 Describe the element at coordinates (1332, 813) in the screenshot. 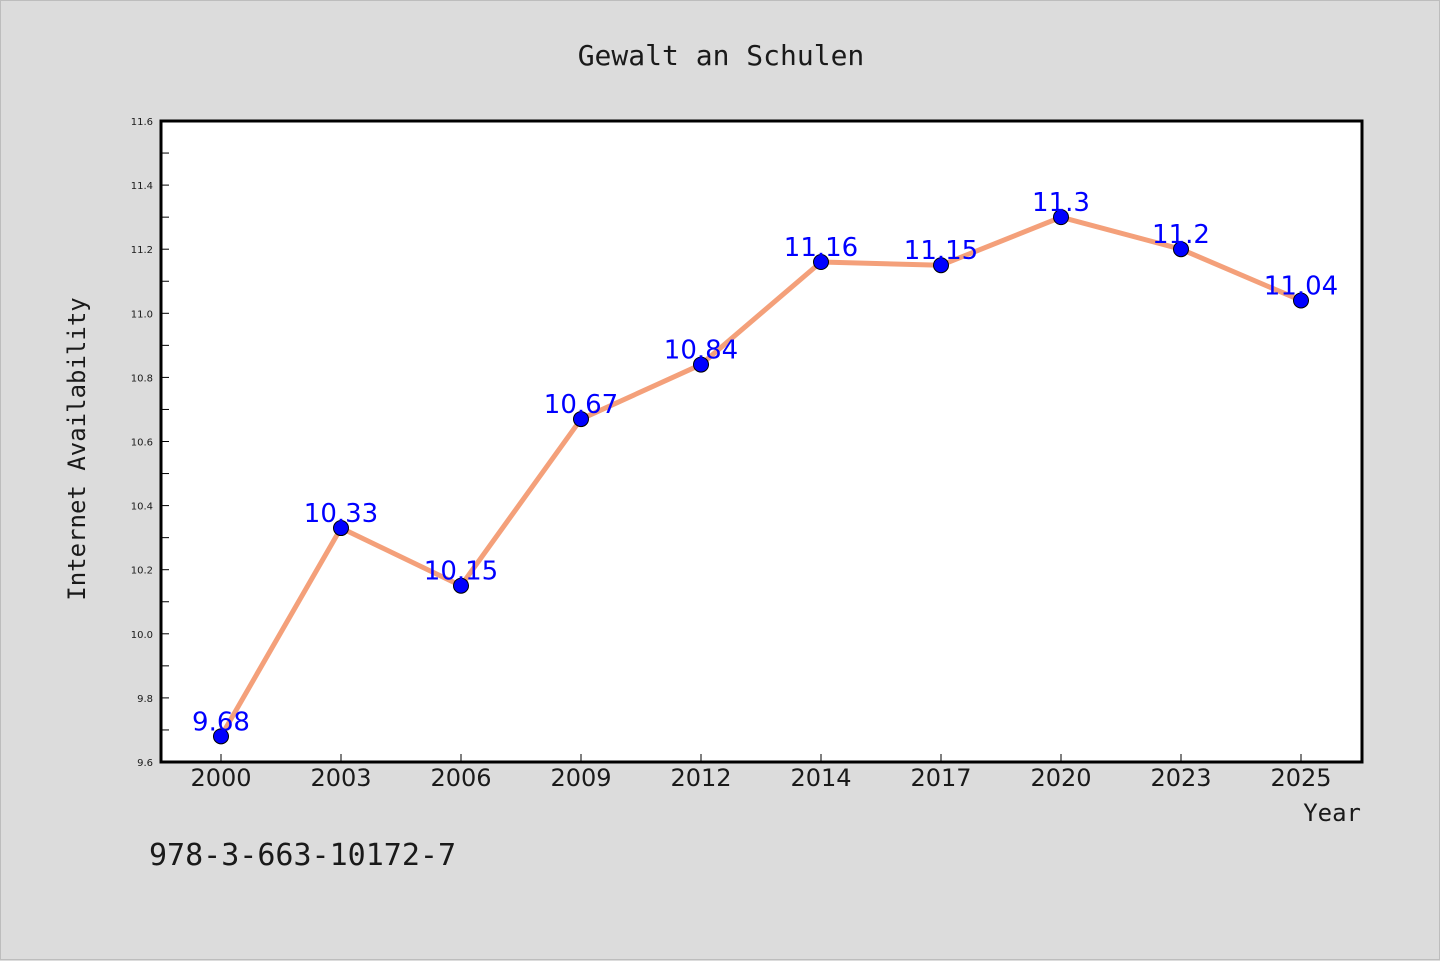

I see `x-axis-label: Year` at that location.